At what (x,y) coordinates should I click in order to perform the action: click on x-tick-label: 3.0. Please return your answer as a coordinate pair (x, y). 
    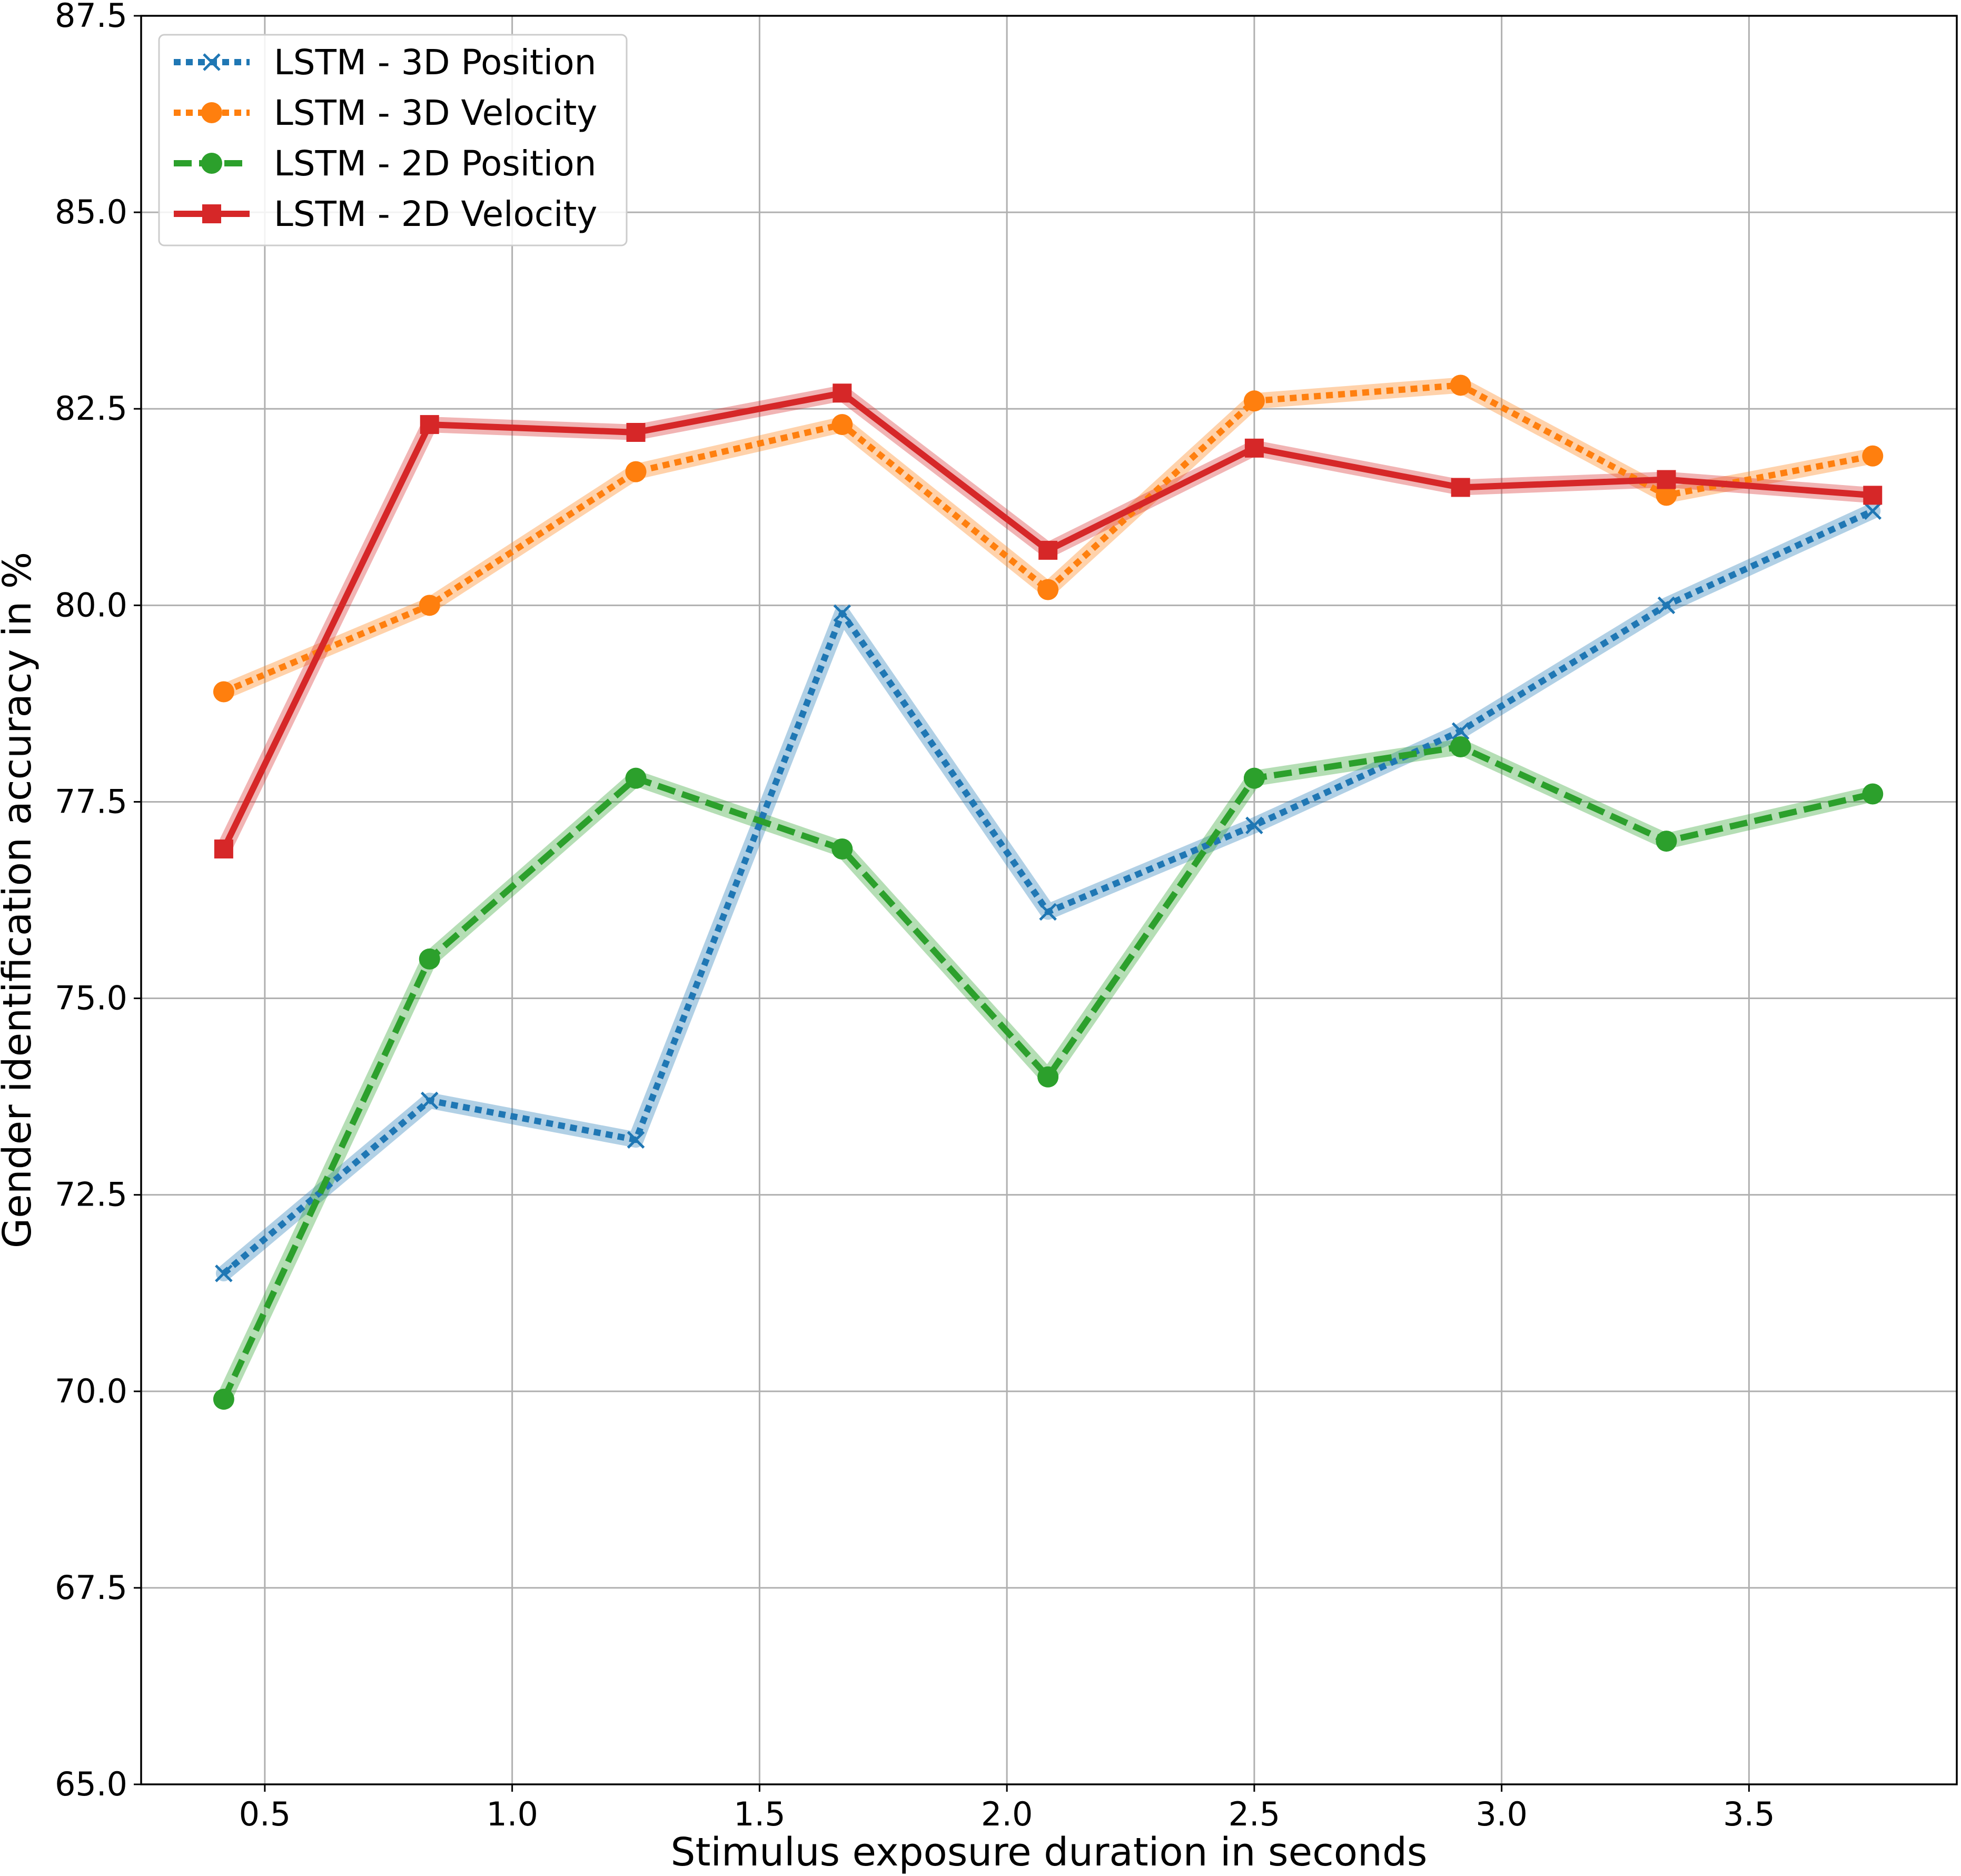
    Looking at the image, I should click on (1501, 1814).